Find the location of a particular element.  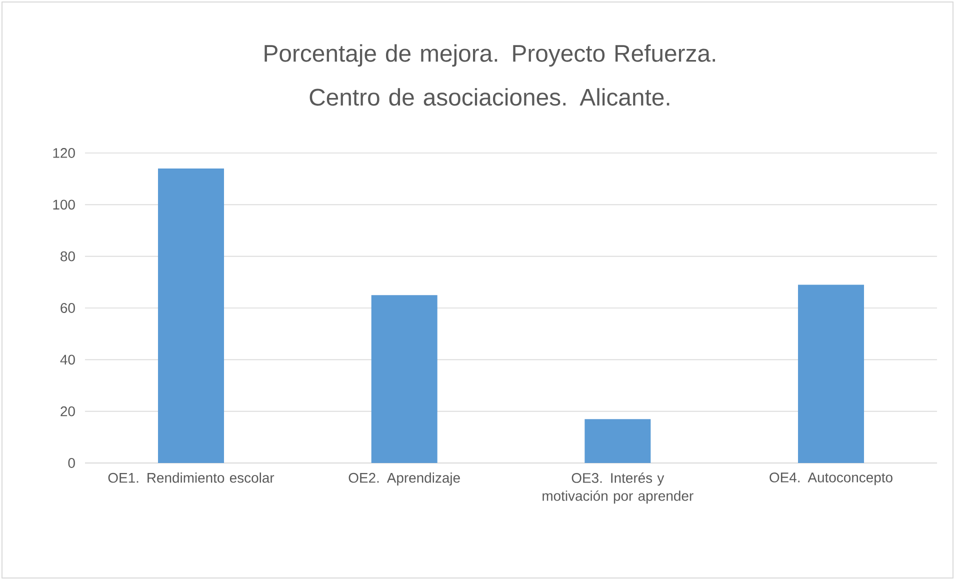

x-tick-label: OE2. Aprendizaje is located at coordinates (404, 479).